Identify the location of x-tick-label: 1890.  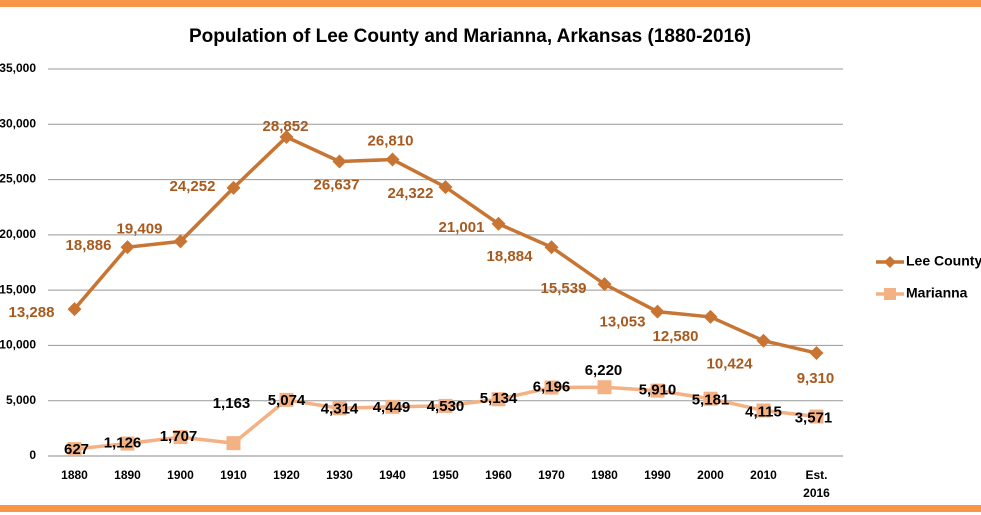
(127, 475).